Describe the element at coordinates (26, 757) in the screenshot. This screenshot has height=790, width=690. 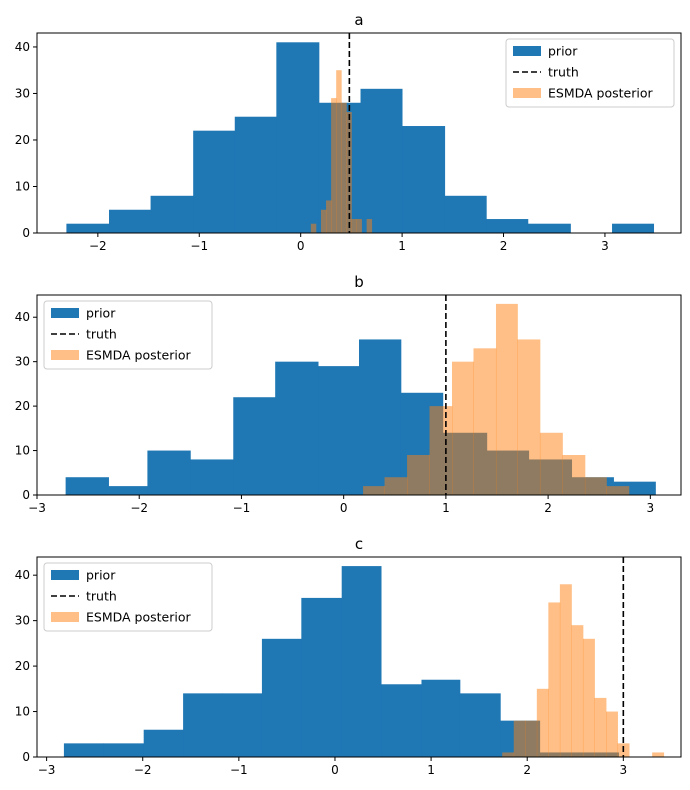
I see `y-tick-label: 0` at that location.